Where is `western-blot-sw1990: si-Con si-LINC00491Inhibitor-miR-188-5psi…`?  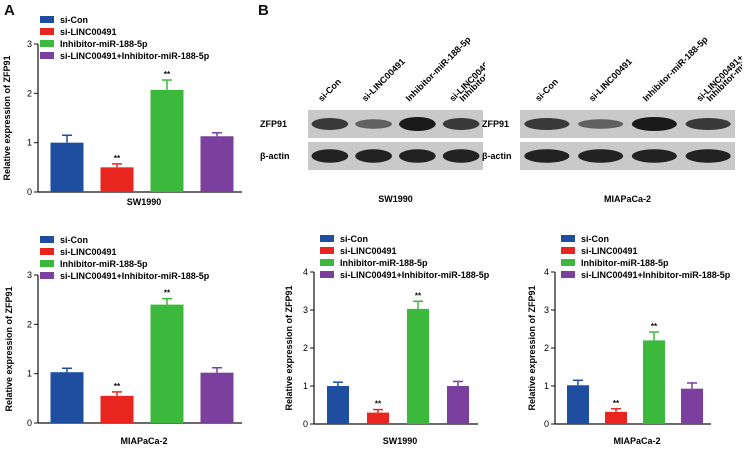 western-blot-sw1990: si-Con si-LINC00491Inhibitor-miR-188-5psi… is located at coordinates (372, 119).